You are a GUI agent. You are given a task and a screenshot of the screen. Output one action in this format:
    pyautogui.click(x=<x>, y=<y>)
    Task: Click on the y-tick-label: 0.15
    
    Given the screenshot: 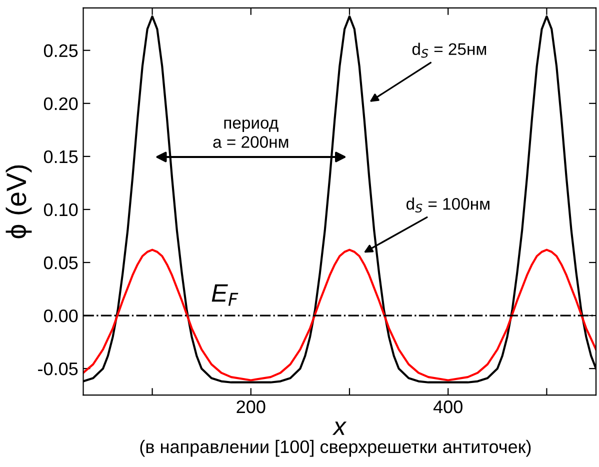 What is the action you would take?
    pyautogui.click(x=61, y=157)
    